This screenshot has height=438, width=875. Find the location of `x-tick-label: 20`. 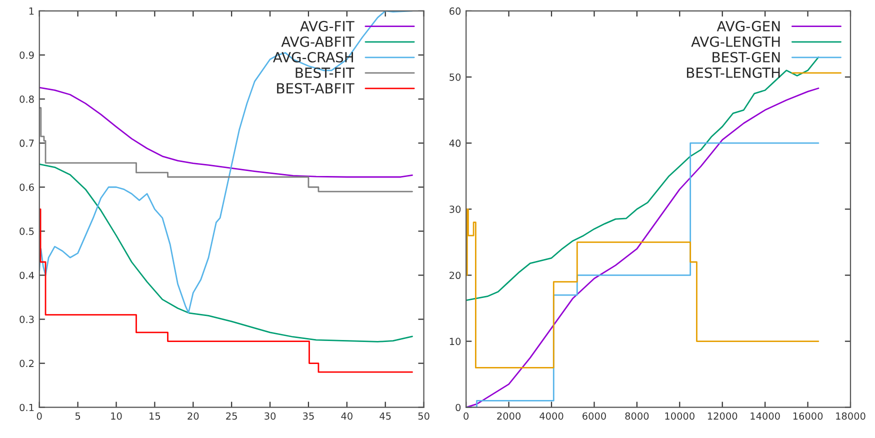

x-tick-label: 20 is located at coordinates (193, 416).